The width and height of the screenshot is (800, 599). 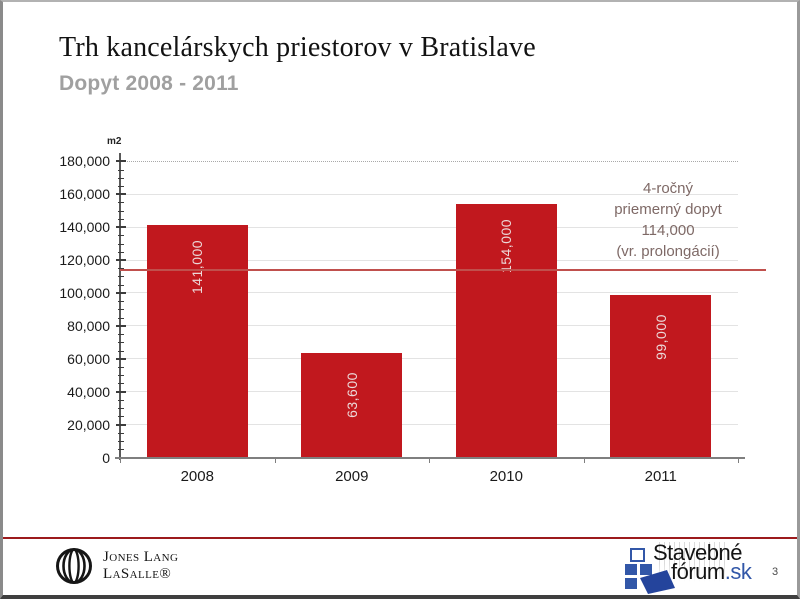 What do you see at coordinates (668, 230) in the screenshot?
I see `annotation-line: 114,000` at bounding box center [668, 230].